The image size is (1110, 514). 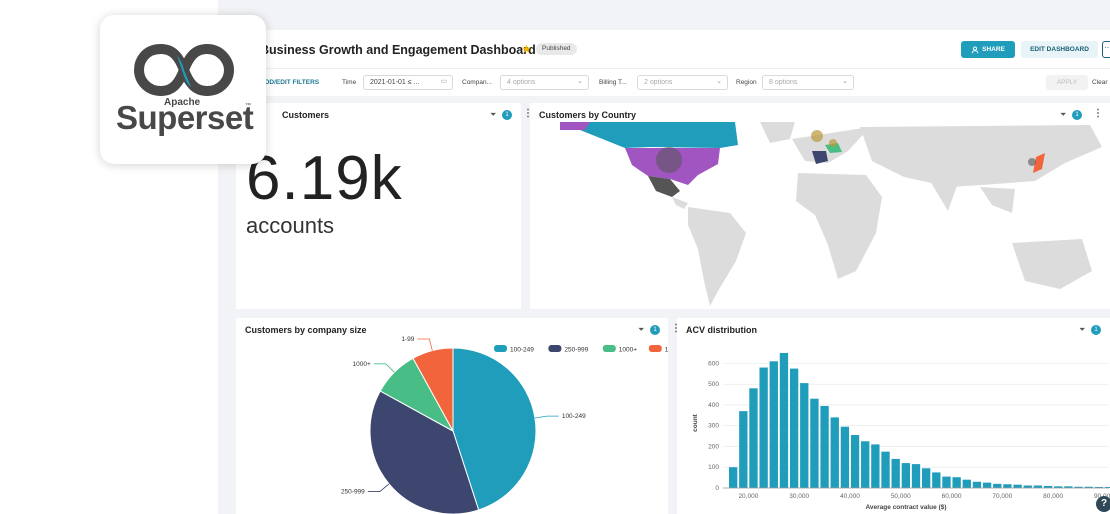 I want to click on legend-label: 100-249, so click(x=522, y=350).